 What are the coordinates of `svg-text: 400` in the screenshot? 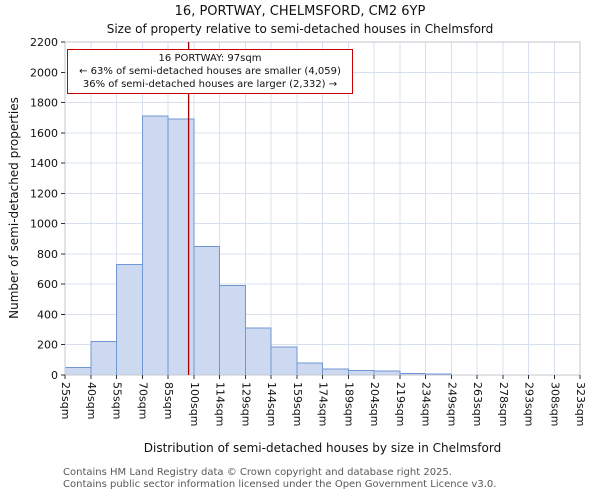 It's located at (47, 314).